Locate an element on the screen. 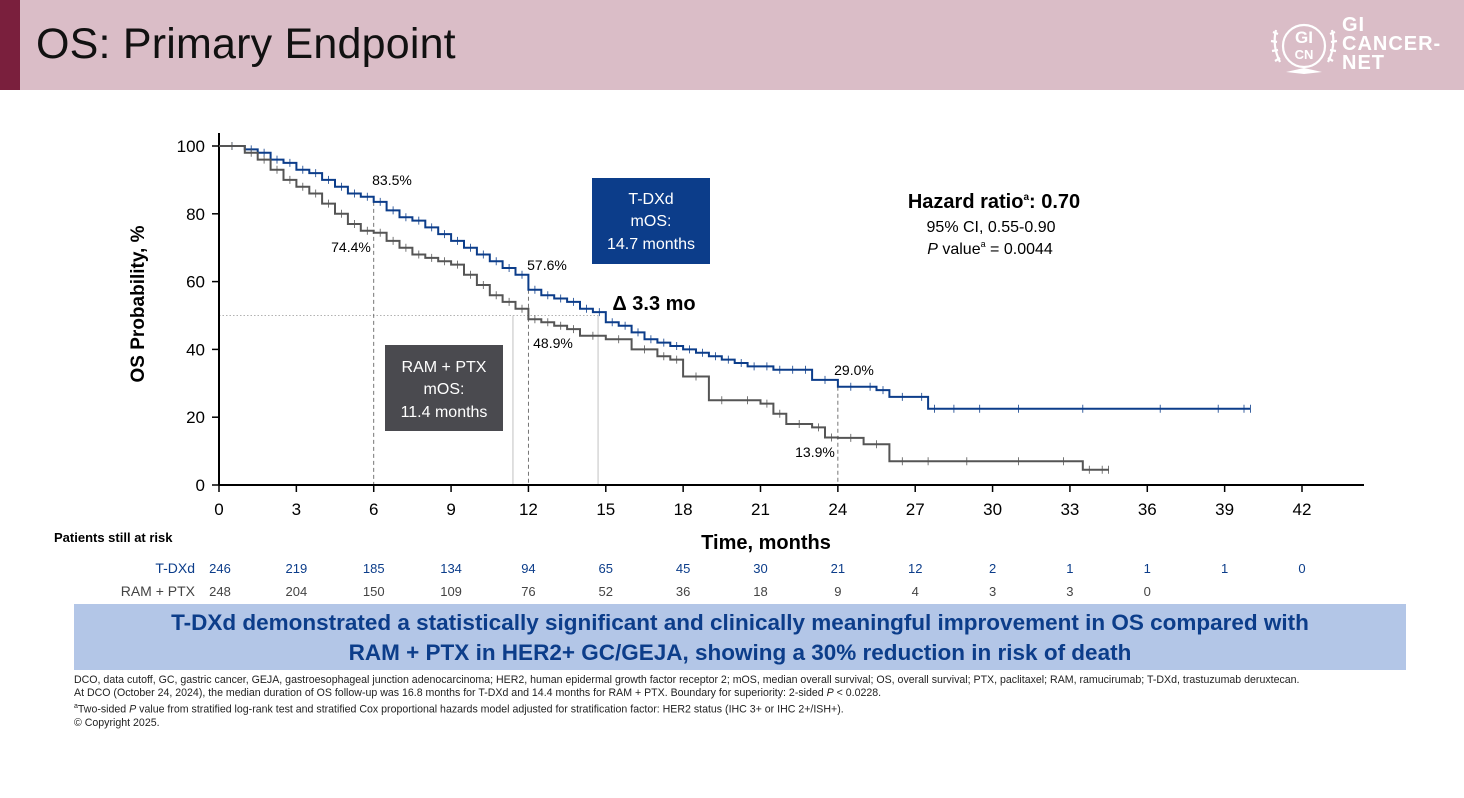  at-risk-count: 109 is located at coordinates (451, 591).